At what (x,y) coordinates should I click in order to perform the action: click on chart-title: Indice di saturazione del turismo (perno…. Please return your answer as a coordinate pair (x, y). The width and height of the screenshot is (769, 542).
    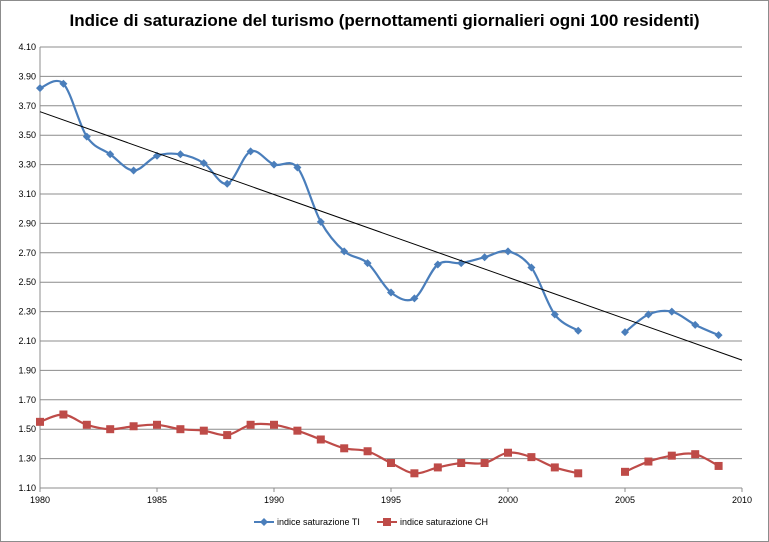
    Looking at the image, I should click on (384, 20).